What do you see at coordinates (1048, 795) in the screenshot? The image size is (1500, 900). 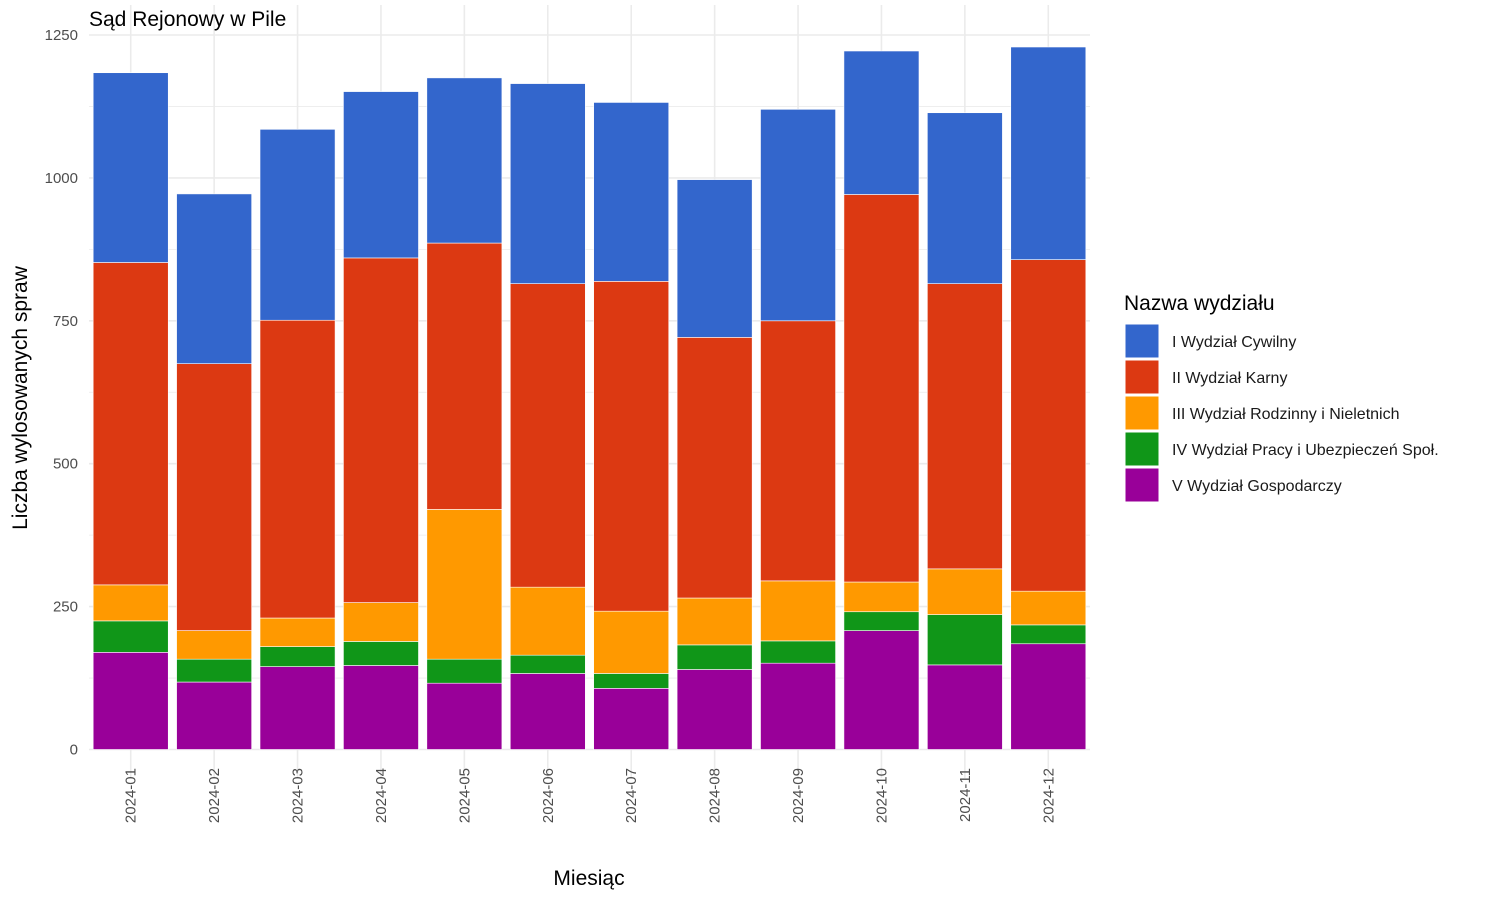 I see `x-tick-label: 2024-12` at bounding box center [1048, 795].